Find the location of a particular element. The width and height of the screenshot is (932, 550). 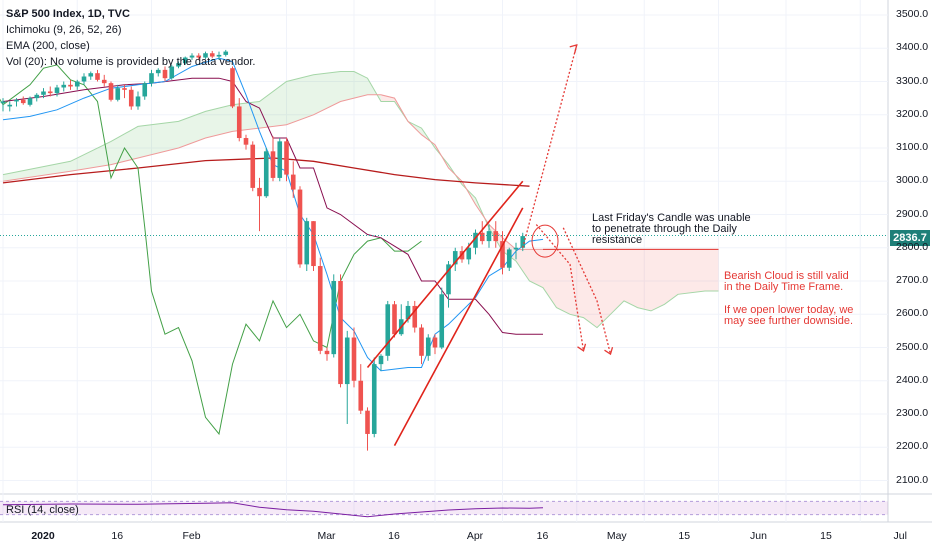

x-tick-label: Jun is located at coordinates (758, 536).